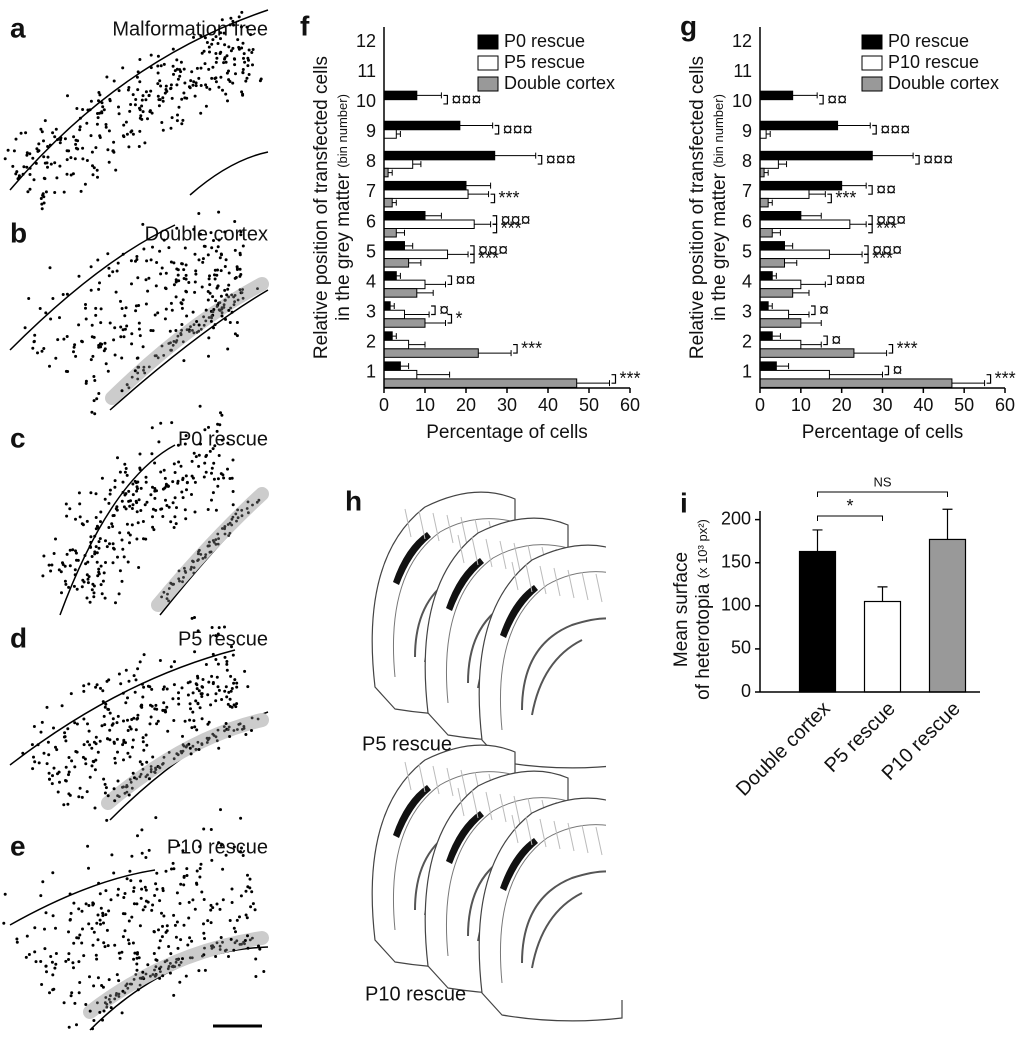 This screenshot has width=1030, height=1050. I want to click on slice-heterotopia, so click(465, 584).